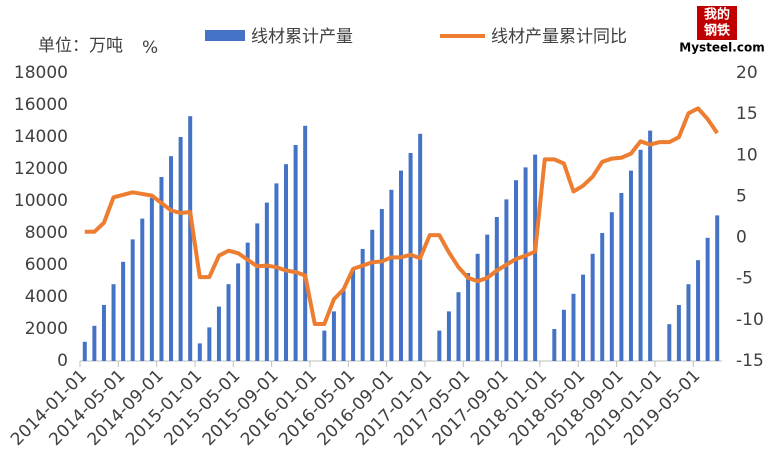  I want to click on y-tick-label: 18000, so click(41, 73).